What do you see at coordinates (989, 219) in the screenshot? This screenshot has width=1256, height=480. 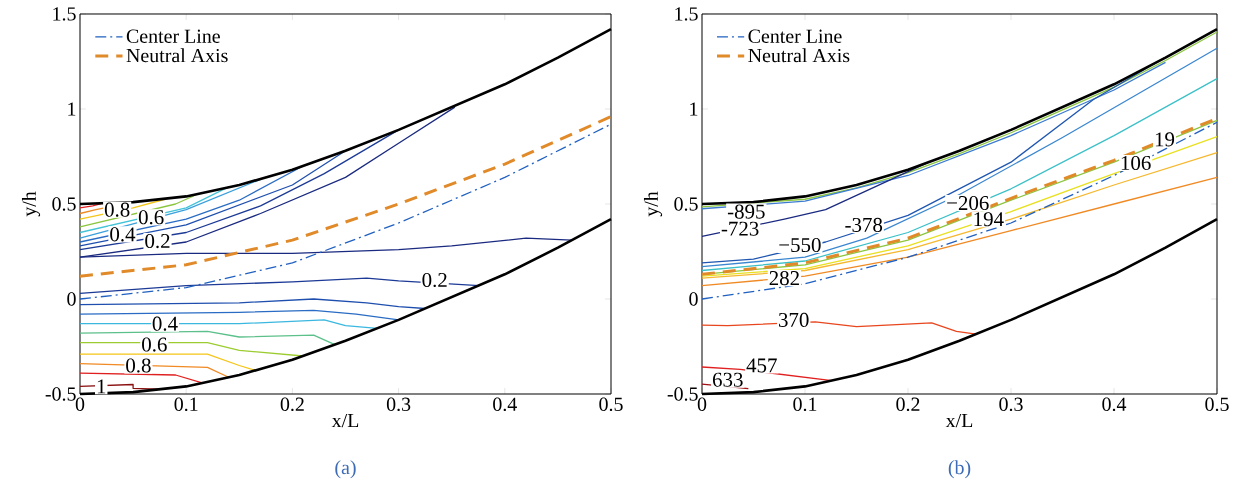 I see `annotation: 194` at bounding box center [989, 219].